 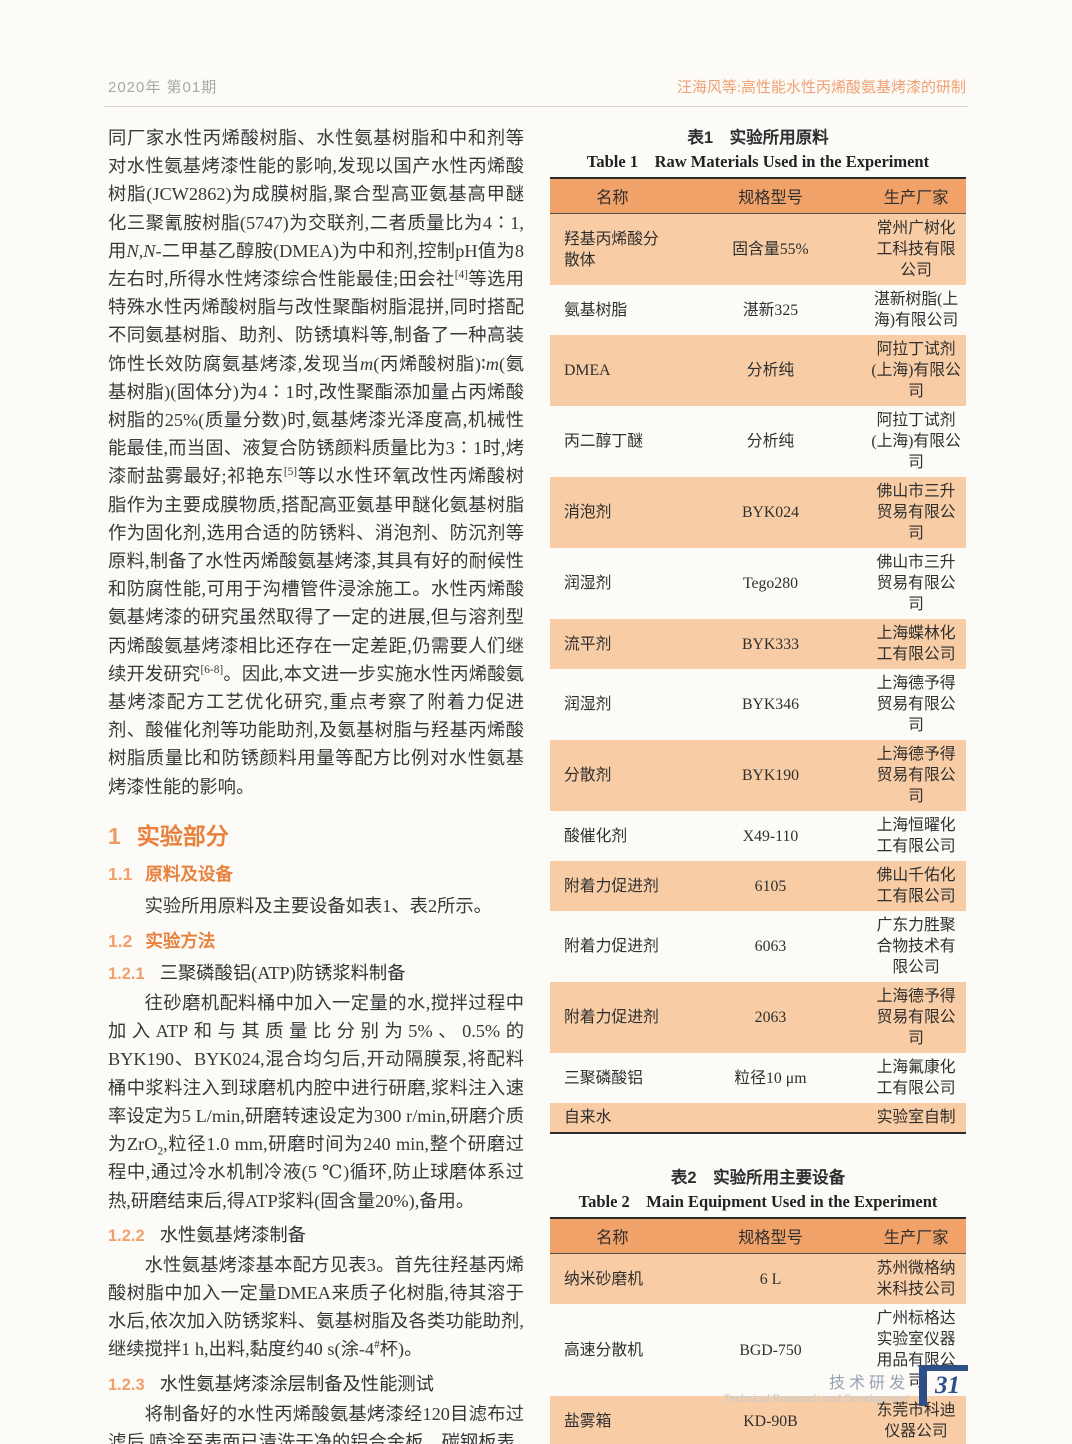 What do you see at coordinates (770, 704) in the screenshot?
I see `cell-spec: BYK346` at bounding box center [770, 704].